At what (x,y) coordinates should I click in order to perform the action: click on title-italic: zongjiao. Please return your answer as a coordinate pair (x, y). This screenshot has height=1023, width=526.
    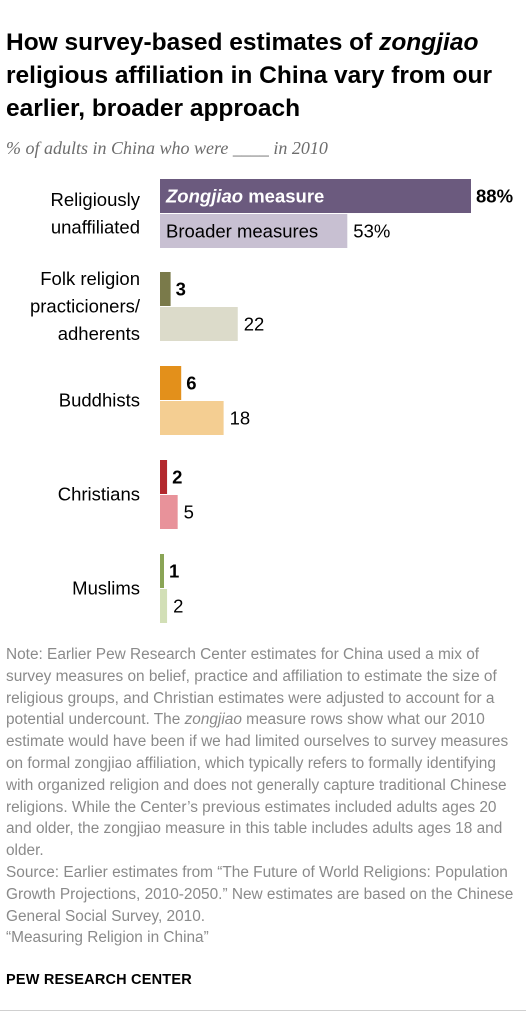
    Looking at the image, I should click on (429, 42).